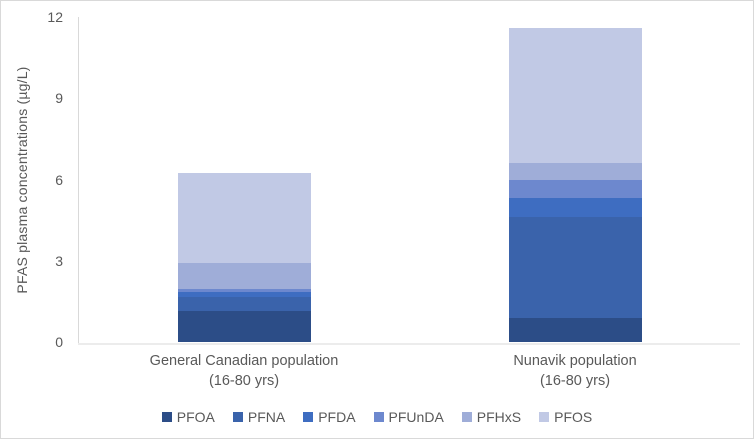 Image resolution: width=754 pixels, height=445 pixels. I want to click on legend-label: PFDA, so click(337, 417).